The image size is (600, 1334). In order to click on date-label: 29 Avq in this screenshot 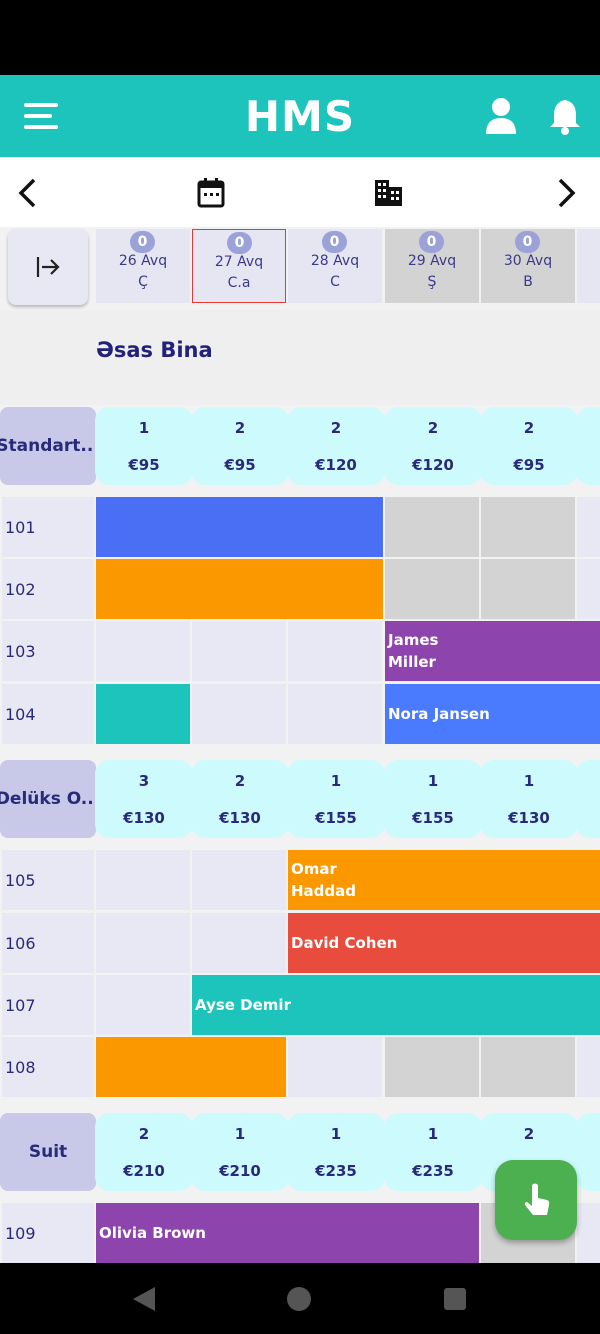, I will do `click(432, 261)`.